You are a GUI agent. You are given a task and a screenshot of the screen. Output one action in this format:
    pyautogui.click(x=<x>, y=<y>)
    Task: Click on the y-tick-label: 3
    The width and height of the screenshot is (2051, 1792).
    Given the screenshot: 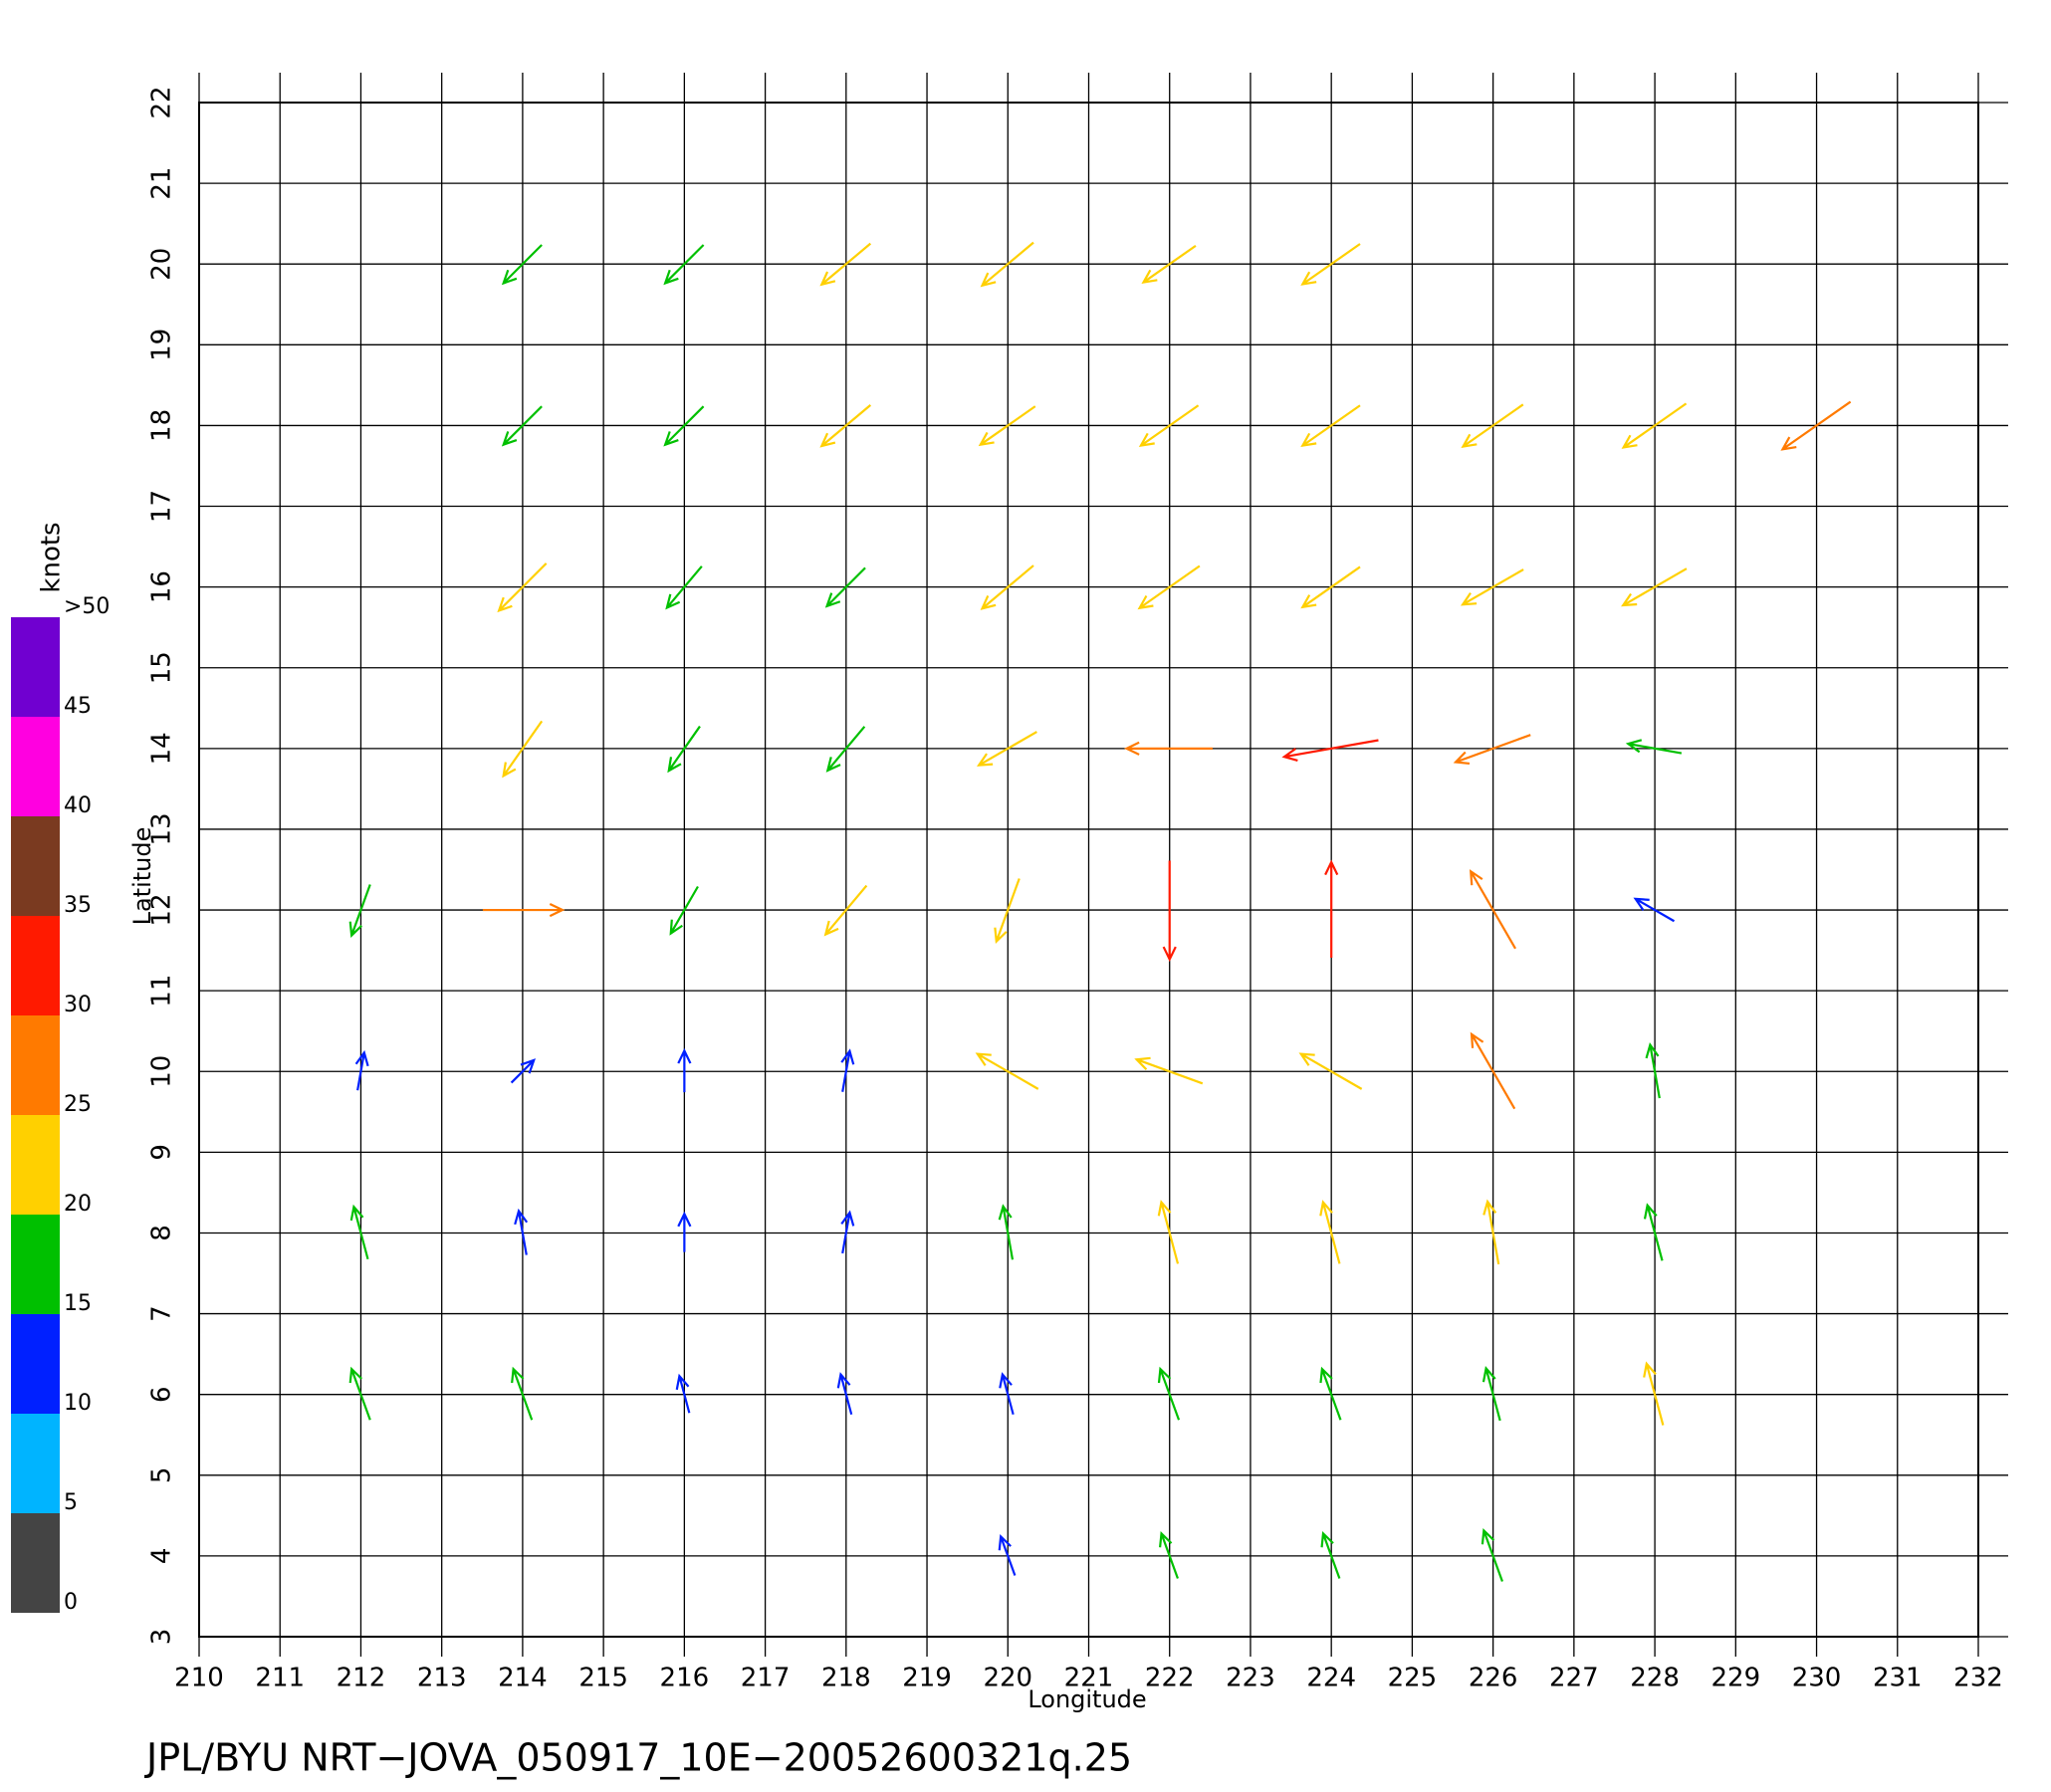 What is the action you would take?
    pyautogui.click(x=162, y=1638)
    